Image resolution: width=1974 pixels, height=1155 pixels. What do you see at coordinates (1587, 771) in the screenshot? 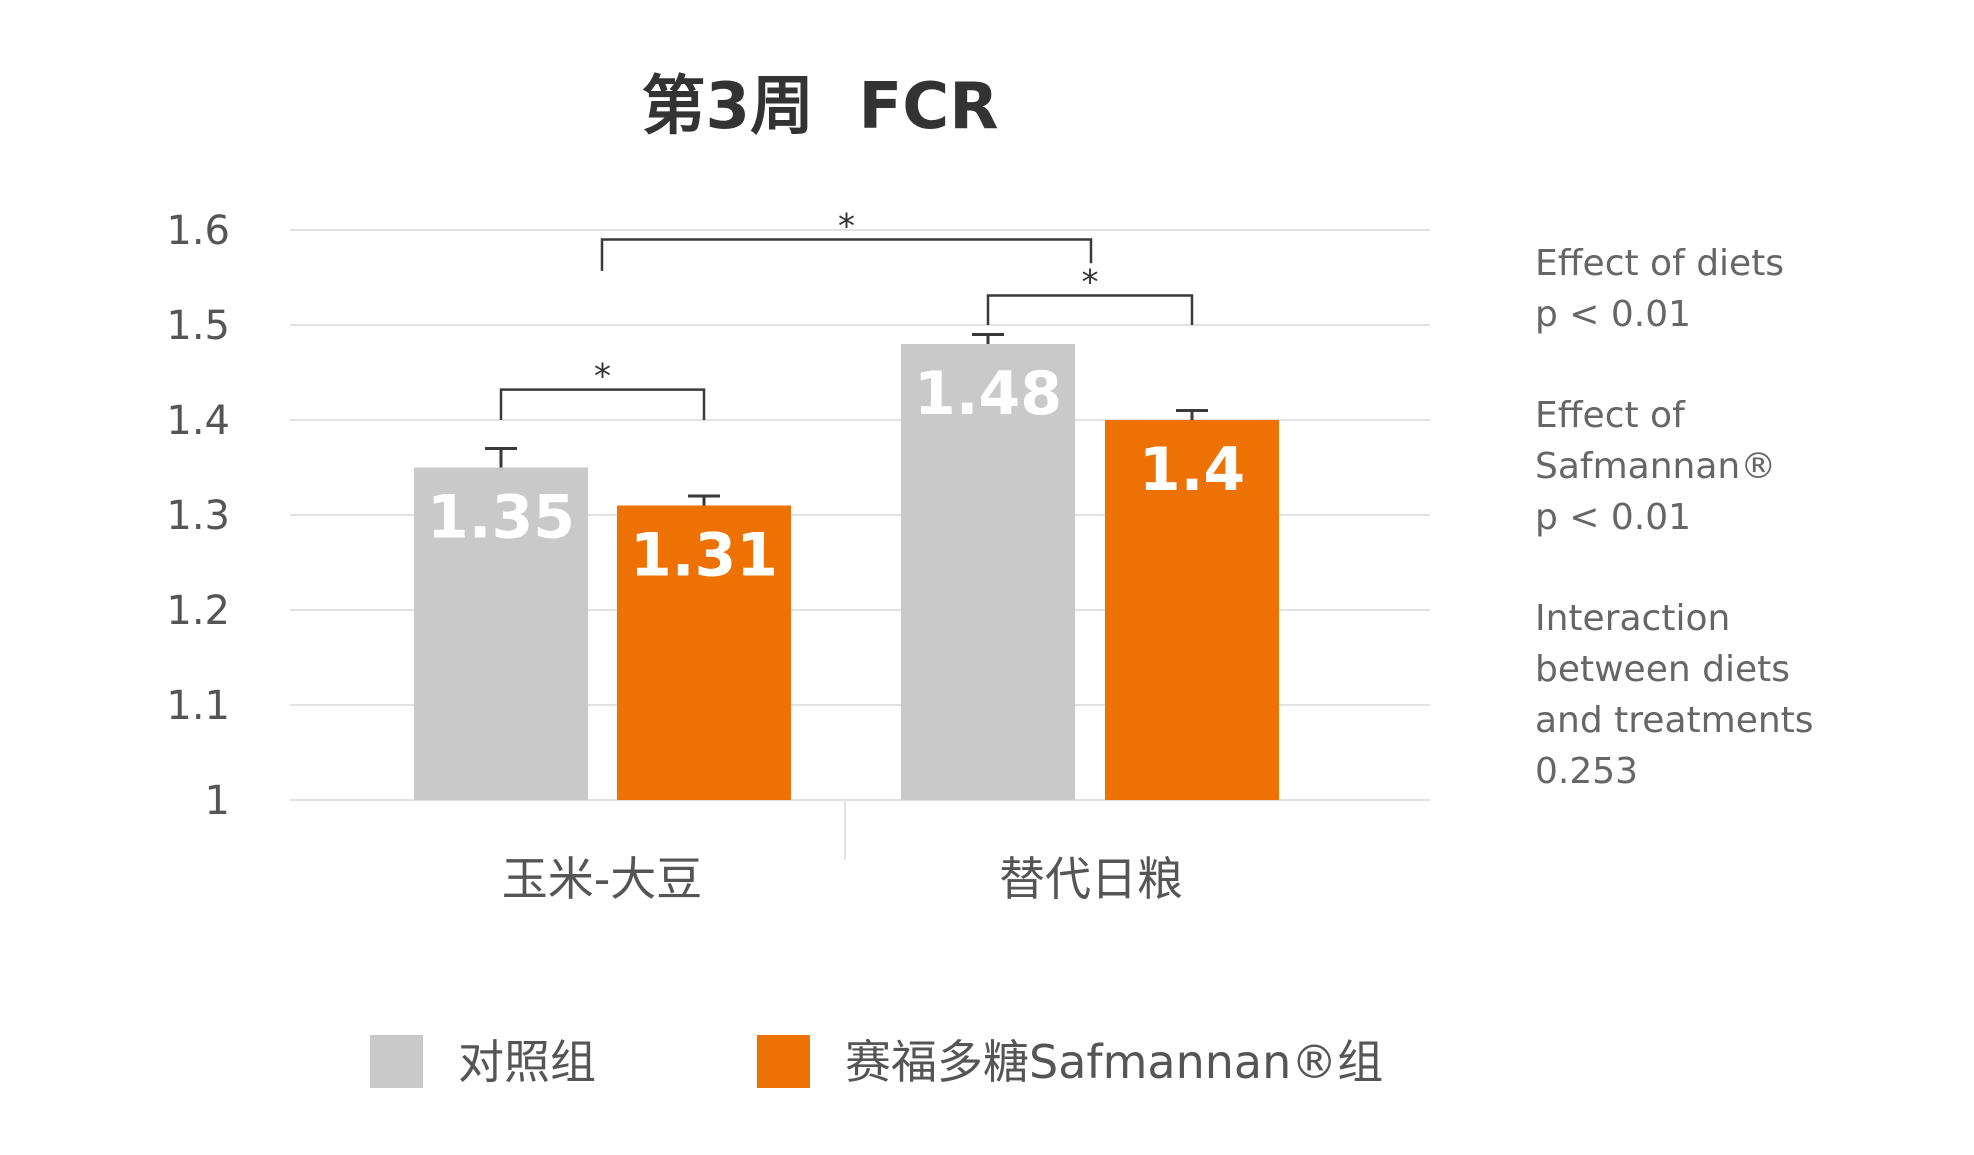
I see `stat-line: 0.253` at bounding box center [1587, 771].